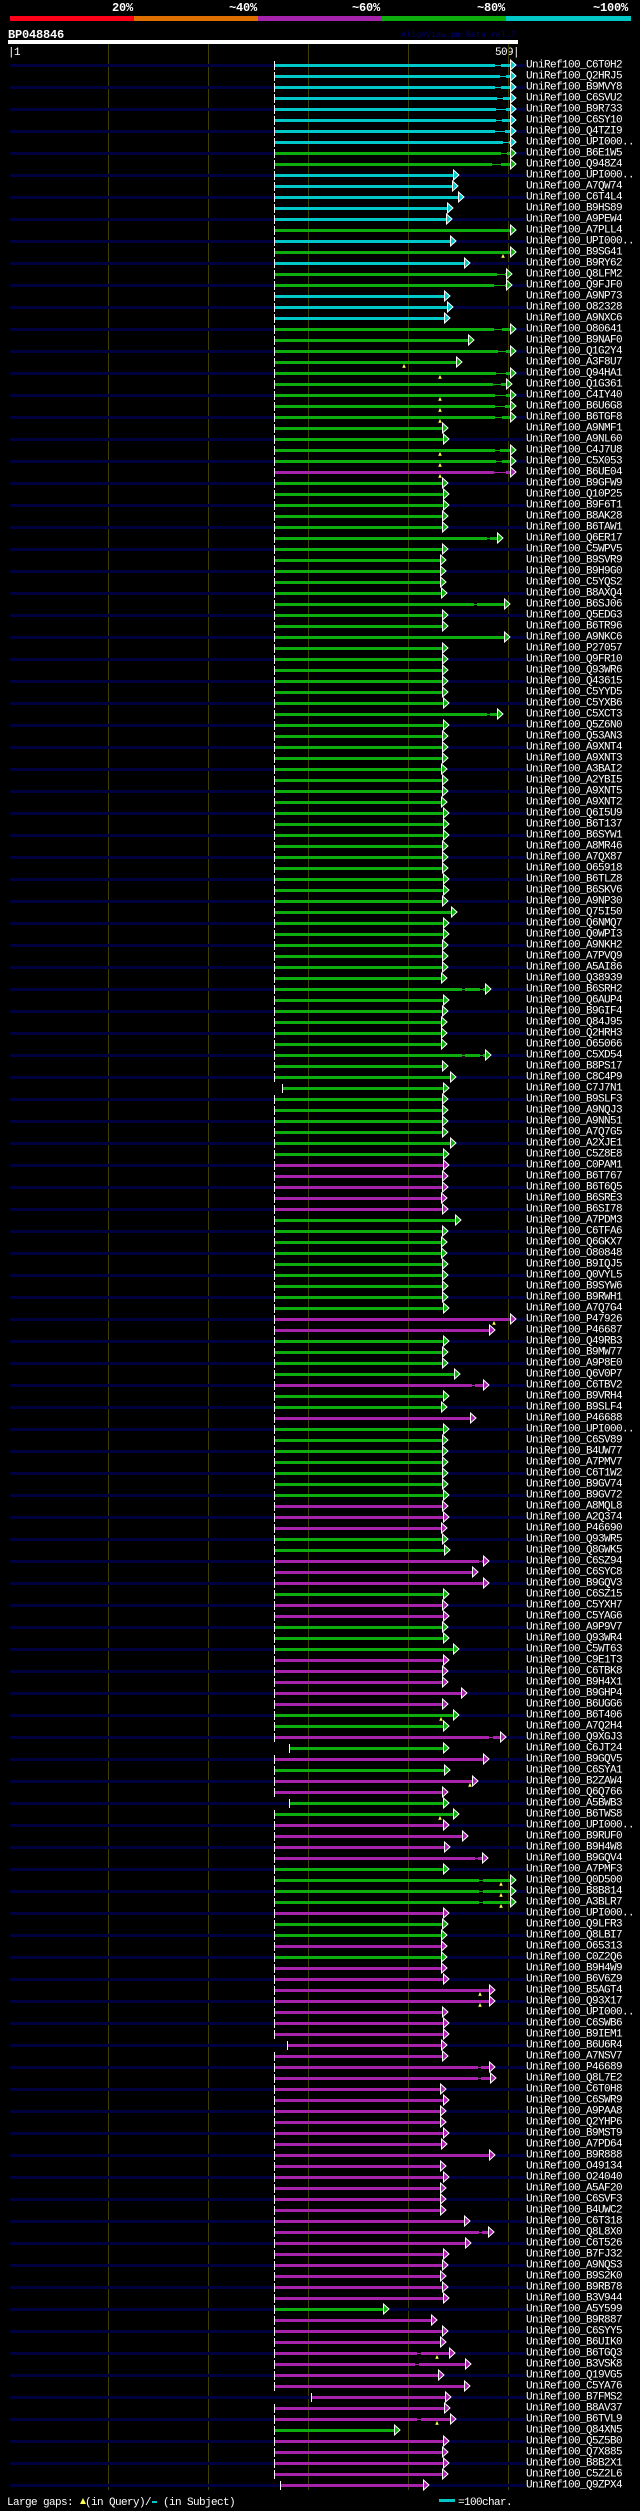 The height and width of the screenshot is (2511, 640). I want to click on svg-text: UniRef100_C6T0H8, so click(574, 2089).